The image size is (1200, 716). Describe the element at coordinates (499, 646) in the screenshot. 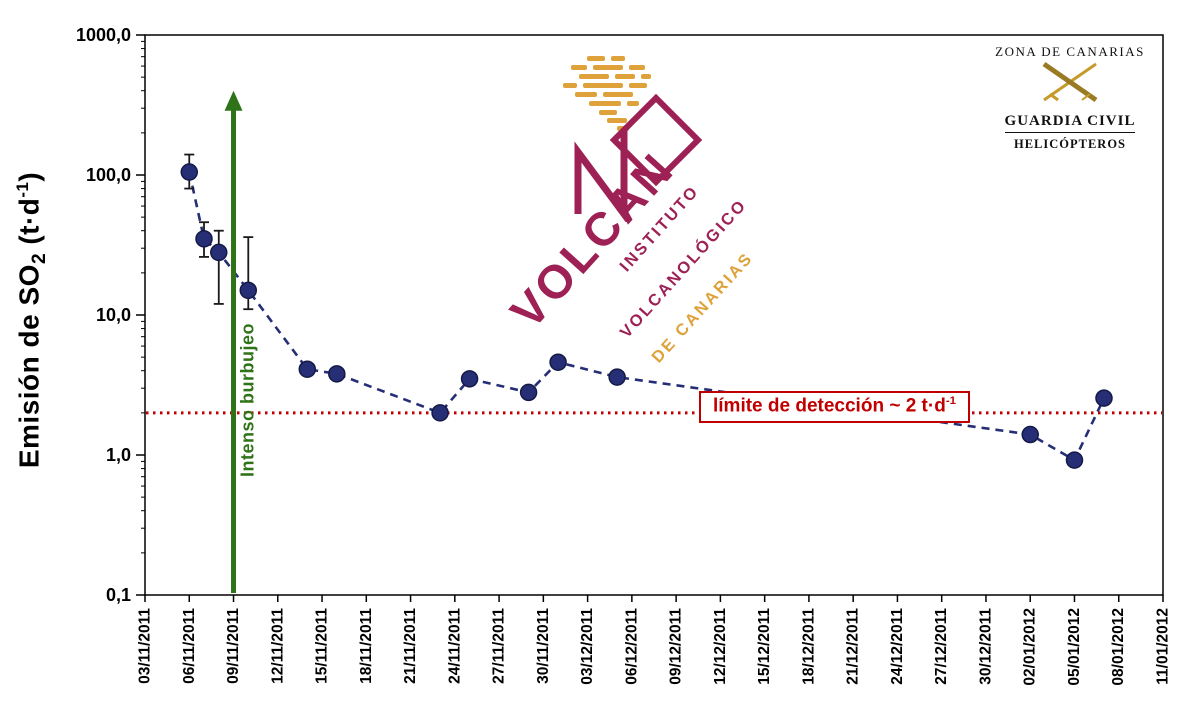

I see `x-tick-label: 27/11/2011` at that location.